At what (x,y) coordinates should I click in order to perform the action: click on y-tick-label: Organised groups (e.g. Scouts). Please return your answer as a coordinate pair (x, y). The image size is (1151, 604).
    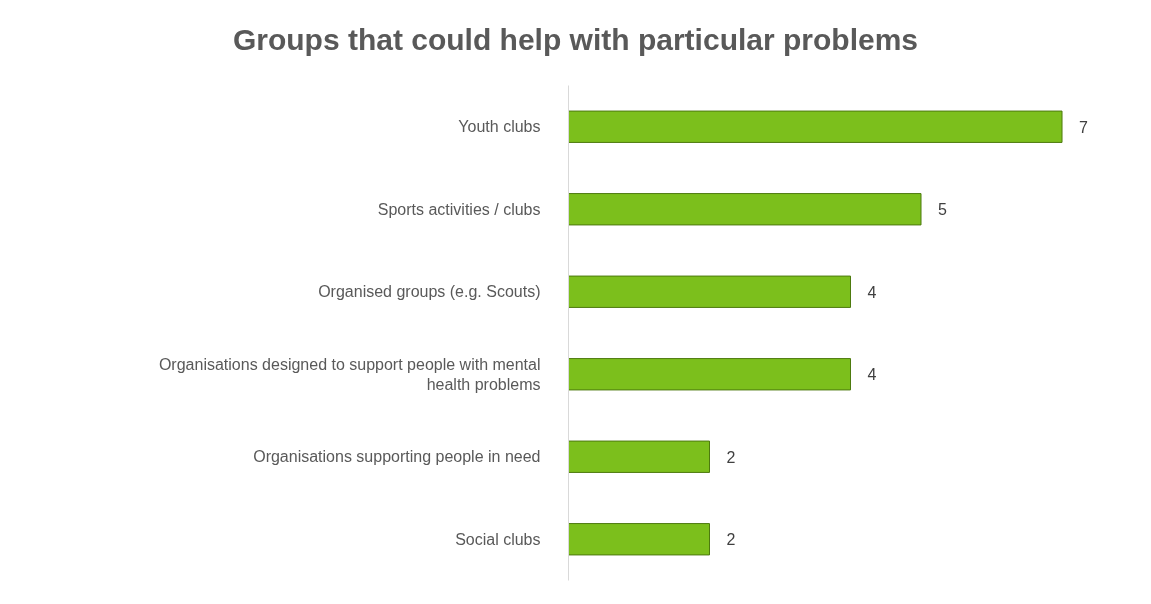
    Looking at the image, I should click on (429, 292).